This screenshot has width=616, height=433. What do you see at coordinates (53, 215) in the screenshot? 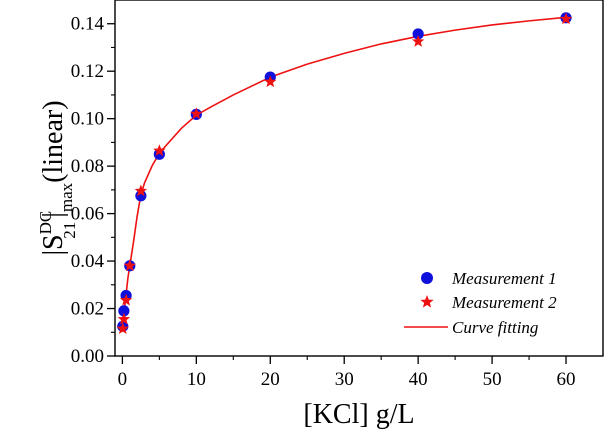
I see `y-axis-title-mid: |` at bounding box center [53, 215].